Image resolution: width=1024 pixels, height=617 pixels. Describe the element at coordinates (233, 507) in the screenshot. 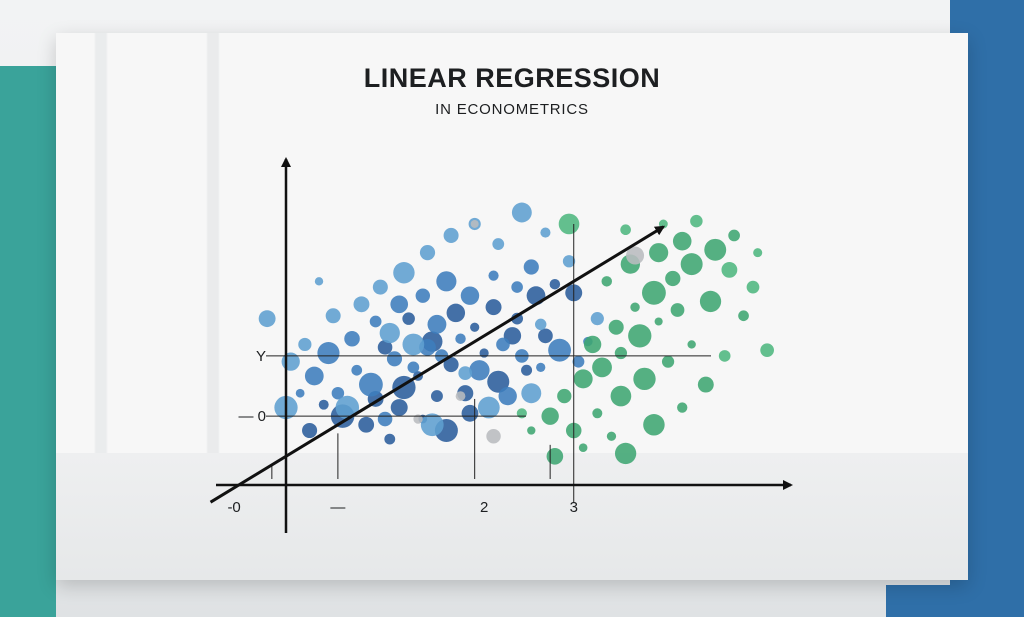

I see `x-tick-label: -0` at that location.